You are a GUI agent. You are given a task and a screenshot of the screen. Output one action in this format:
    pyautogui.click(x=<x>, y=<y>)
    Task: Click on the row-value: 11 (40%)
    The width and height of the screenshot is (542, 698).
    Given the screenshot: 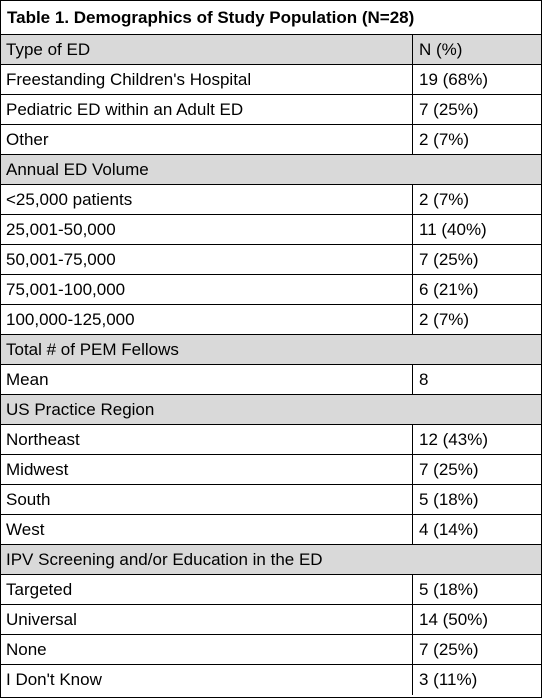 What is the action you would take?
    pyautogui.click(x=453, y=229)
    